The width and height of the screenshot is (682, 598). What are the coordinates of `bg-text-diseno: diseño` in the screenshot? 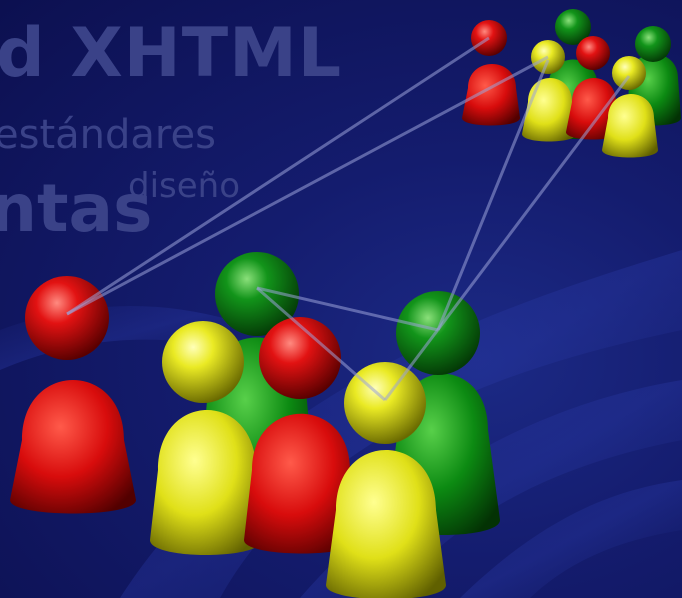 It's located at (184, 186).